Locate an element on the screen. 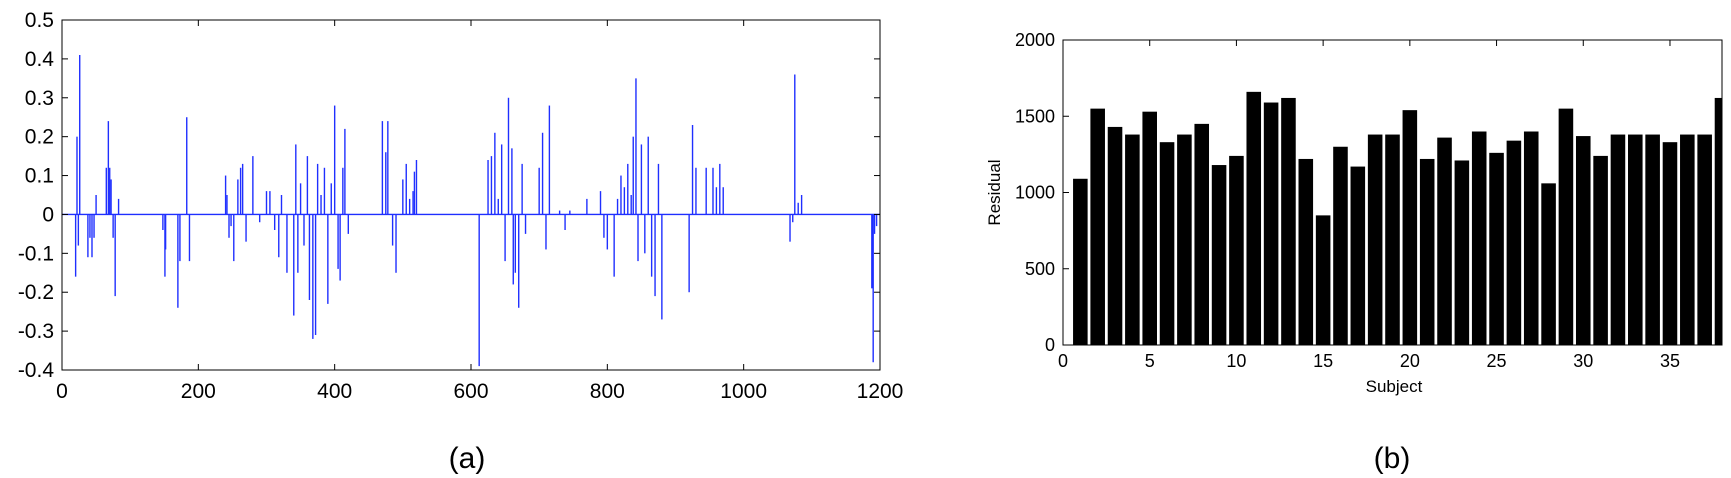 This screenshot has width=1731, height=478. x-tick-label: 800 is located at coordinates (607, 391).